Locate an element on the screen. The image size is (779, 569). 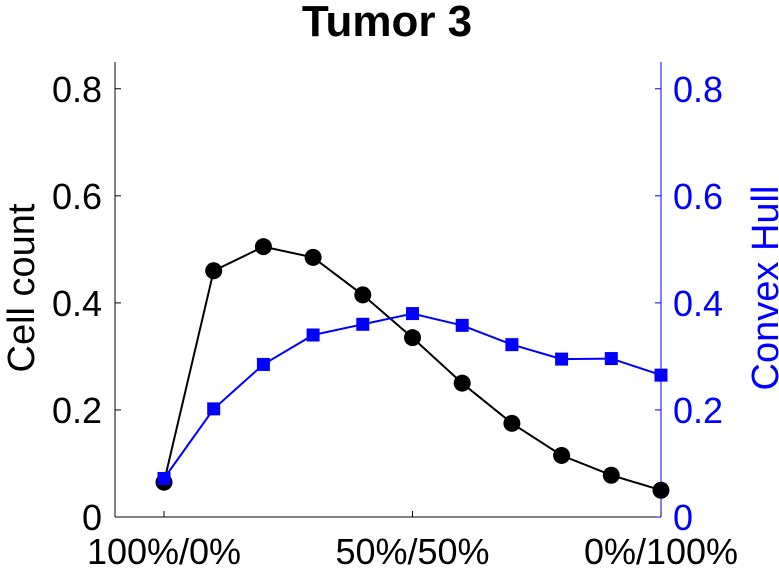
y-tick-label-right: 0.6 is located at coordinates (698, 196).